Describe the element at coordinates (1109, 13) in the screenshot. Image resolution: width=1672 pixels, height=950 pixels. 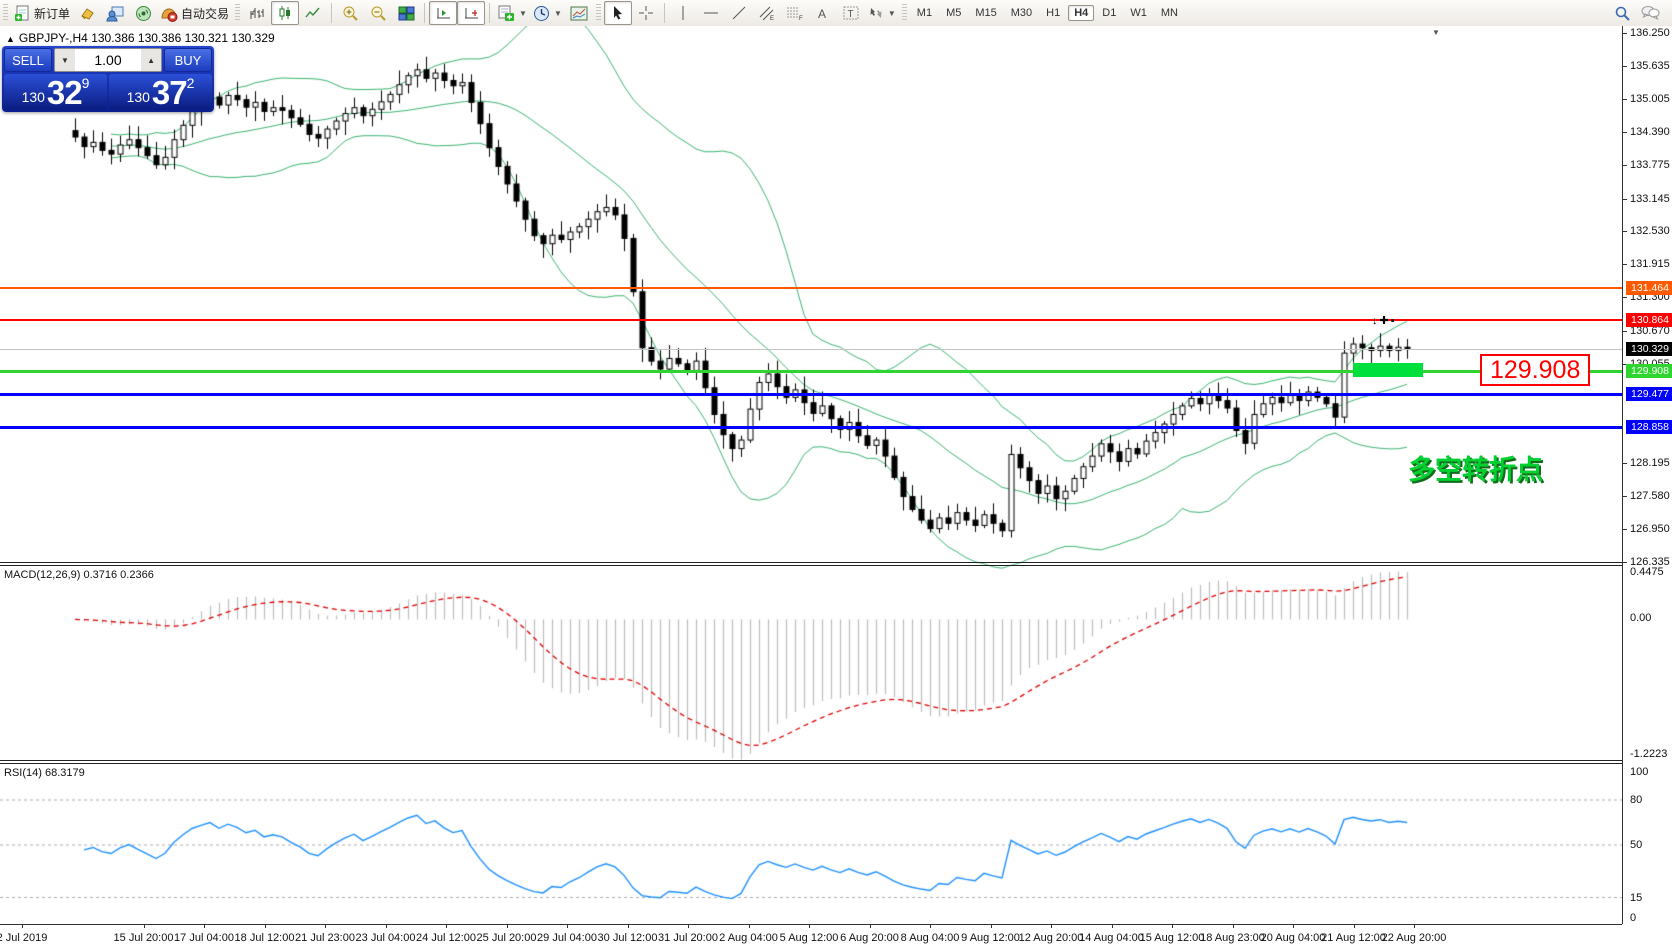
I see `timeframe-d1: D1` at that location.